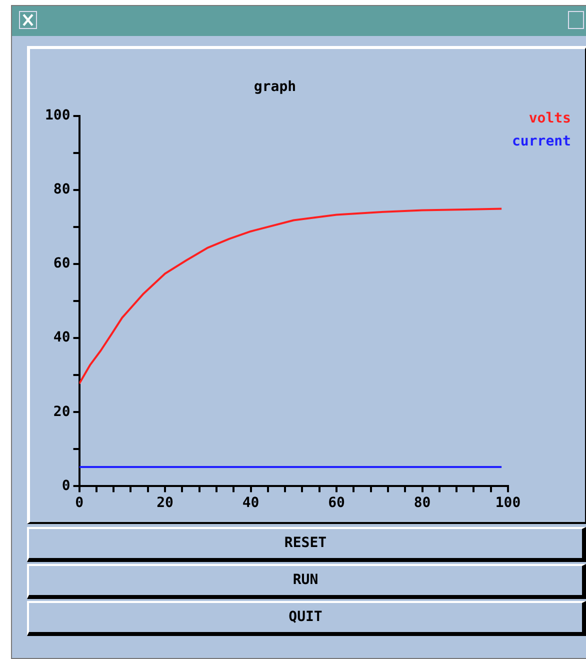 This screenshot has height=659, width=586. I want to click on x-tick-label: 20, so click(165, 503).